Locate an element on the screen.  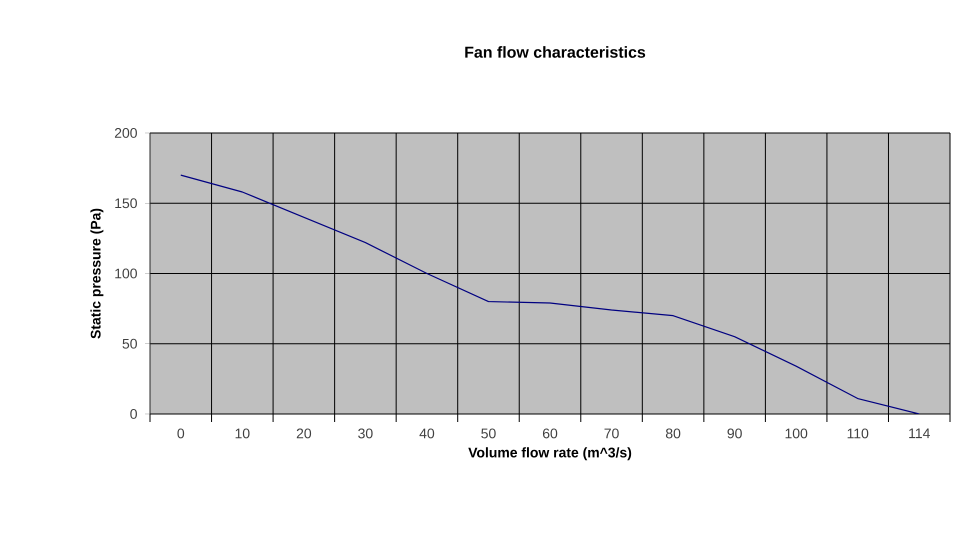
x-tick-label: 100 is located at coordinates (797, 433).